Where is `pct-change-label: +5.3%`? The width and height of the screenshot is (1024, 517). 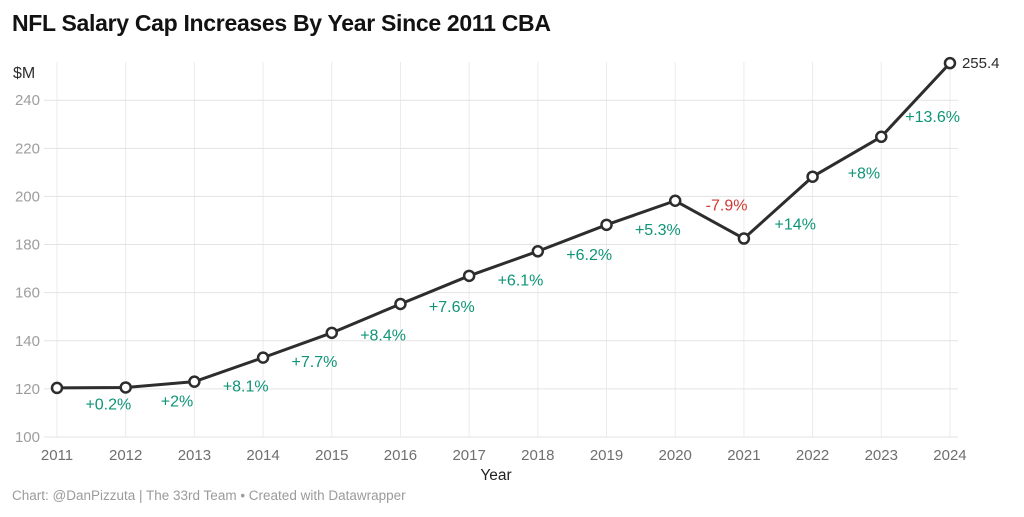
pct-change-label: +5.3% is located at coordinates (658, 230).